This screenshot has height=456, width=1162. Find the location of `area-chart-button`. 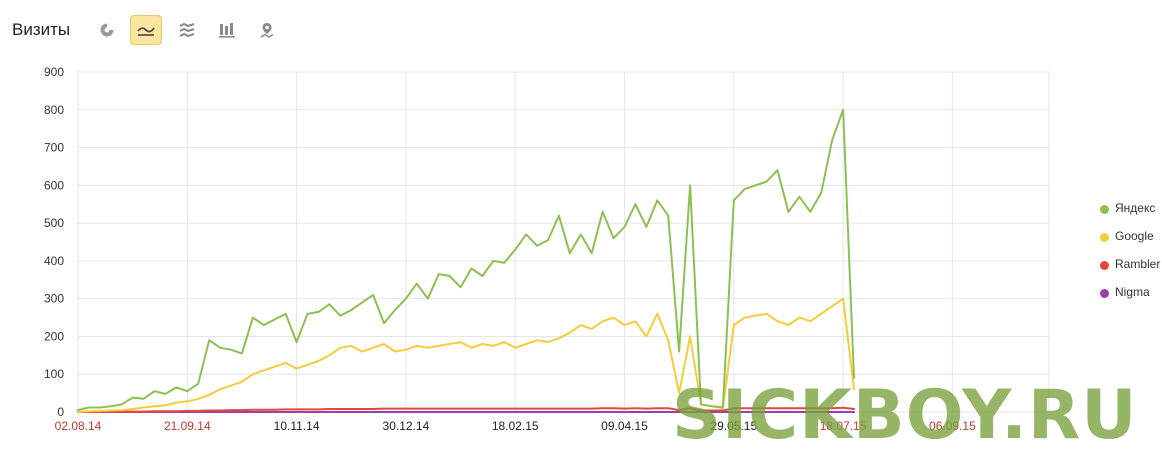

area-chart-button is located at coordinates (187, 30).